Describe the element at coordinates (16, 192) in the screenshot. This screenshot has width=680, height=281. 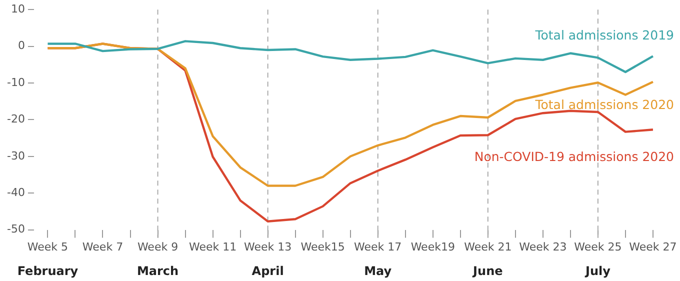
I see `y-tick-label: -40` at that location.